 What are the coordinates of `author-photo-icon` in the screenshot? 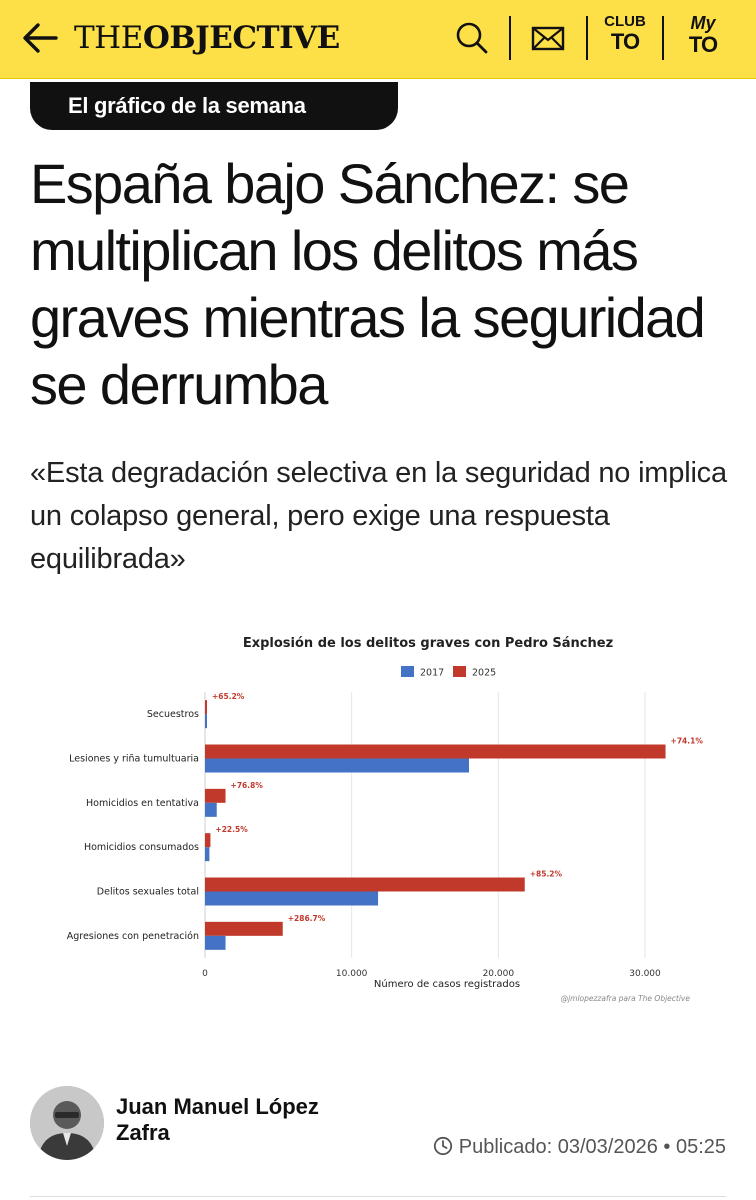 It's located at (67, 1123).